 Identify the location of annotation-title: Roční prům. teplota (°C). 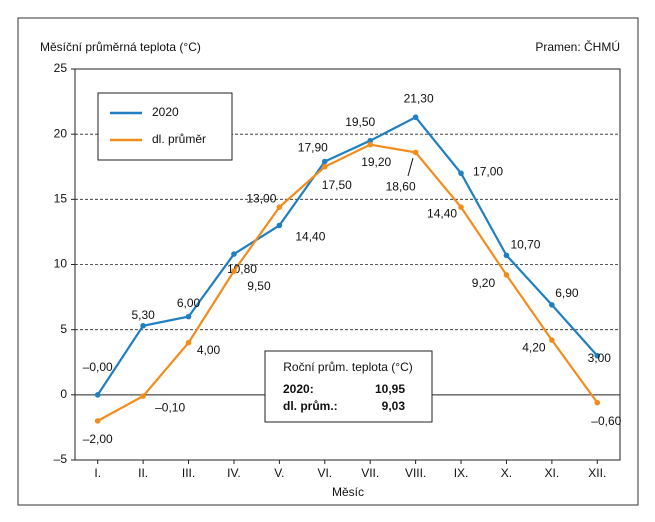
(348, 367).